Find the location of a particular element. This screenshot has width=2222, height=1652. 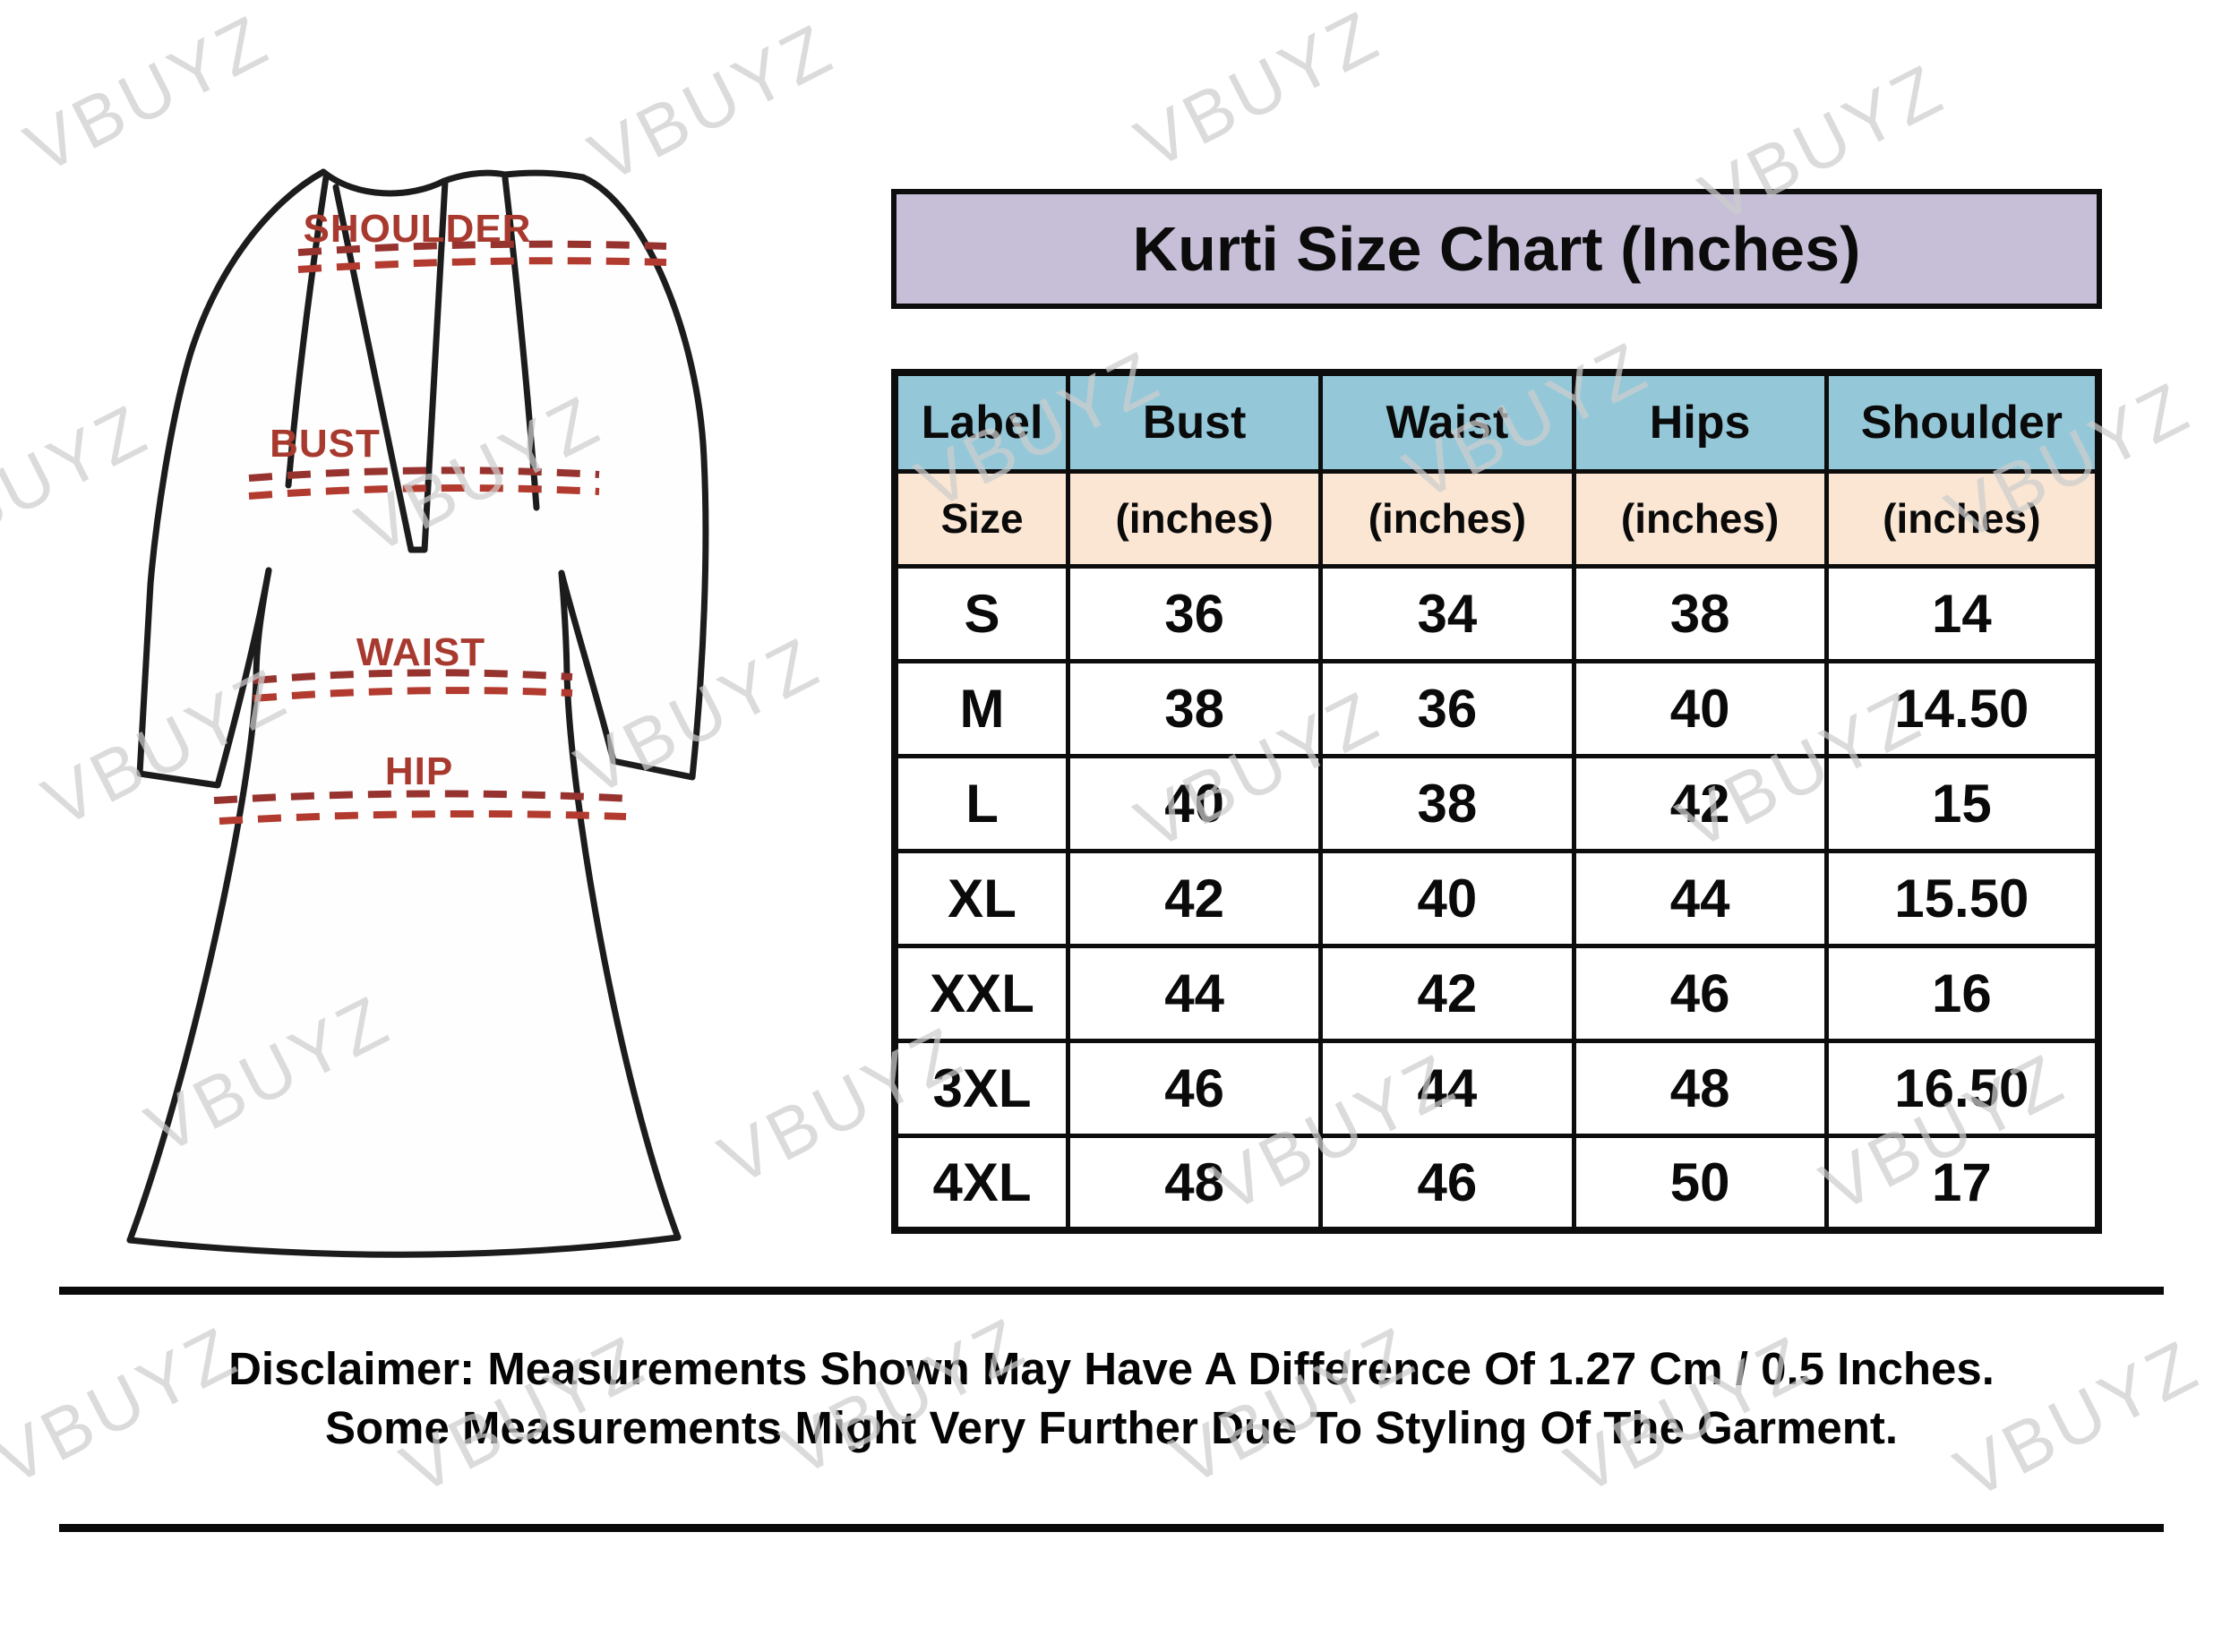

table-row: L 40 38 42 15 is located at coordinates (1497, 803).